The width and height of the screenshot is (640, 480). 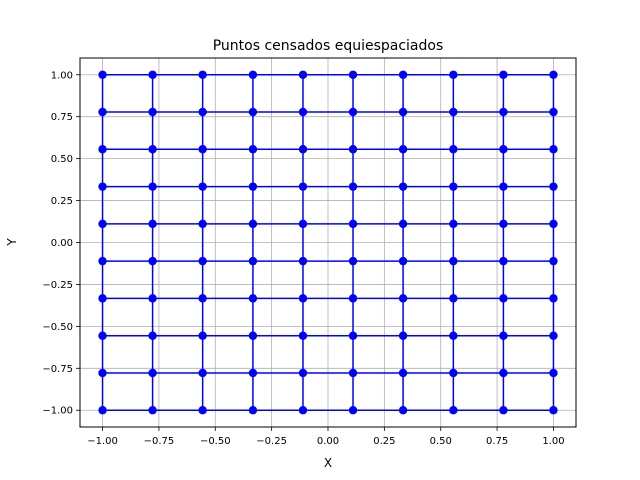 What do you see at coordinates (62, 75) in the screenshot?
I see `y-tick-label: 1.00` at bounding box center [62, 75].